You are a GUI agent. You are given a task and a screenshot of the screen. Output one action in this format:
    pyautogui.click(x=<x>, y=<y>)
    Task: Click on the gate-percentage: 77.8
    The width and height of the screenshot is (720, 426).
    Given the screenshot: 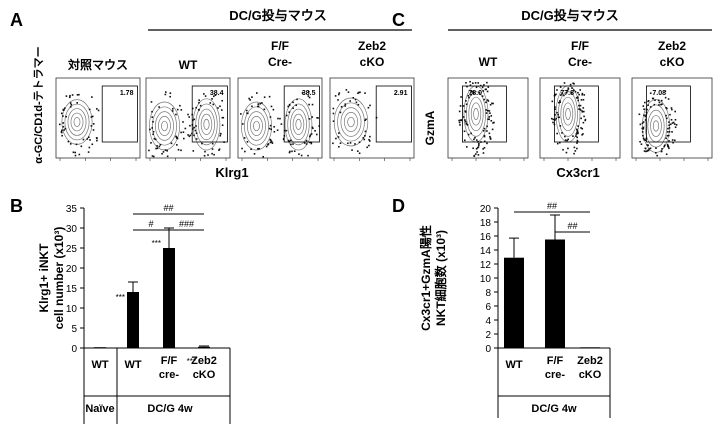 What is the action you would take?
    pyautogui.click(x=567, y=93)
    